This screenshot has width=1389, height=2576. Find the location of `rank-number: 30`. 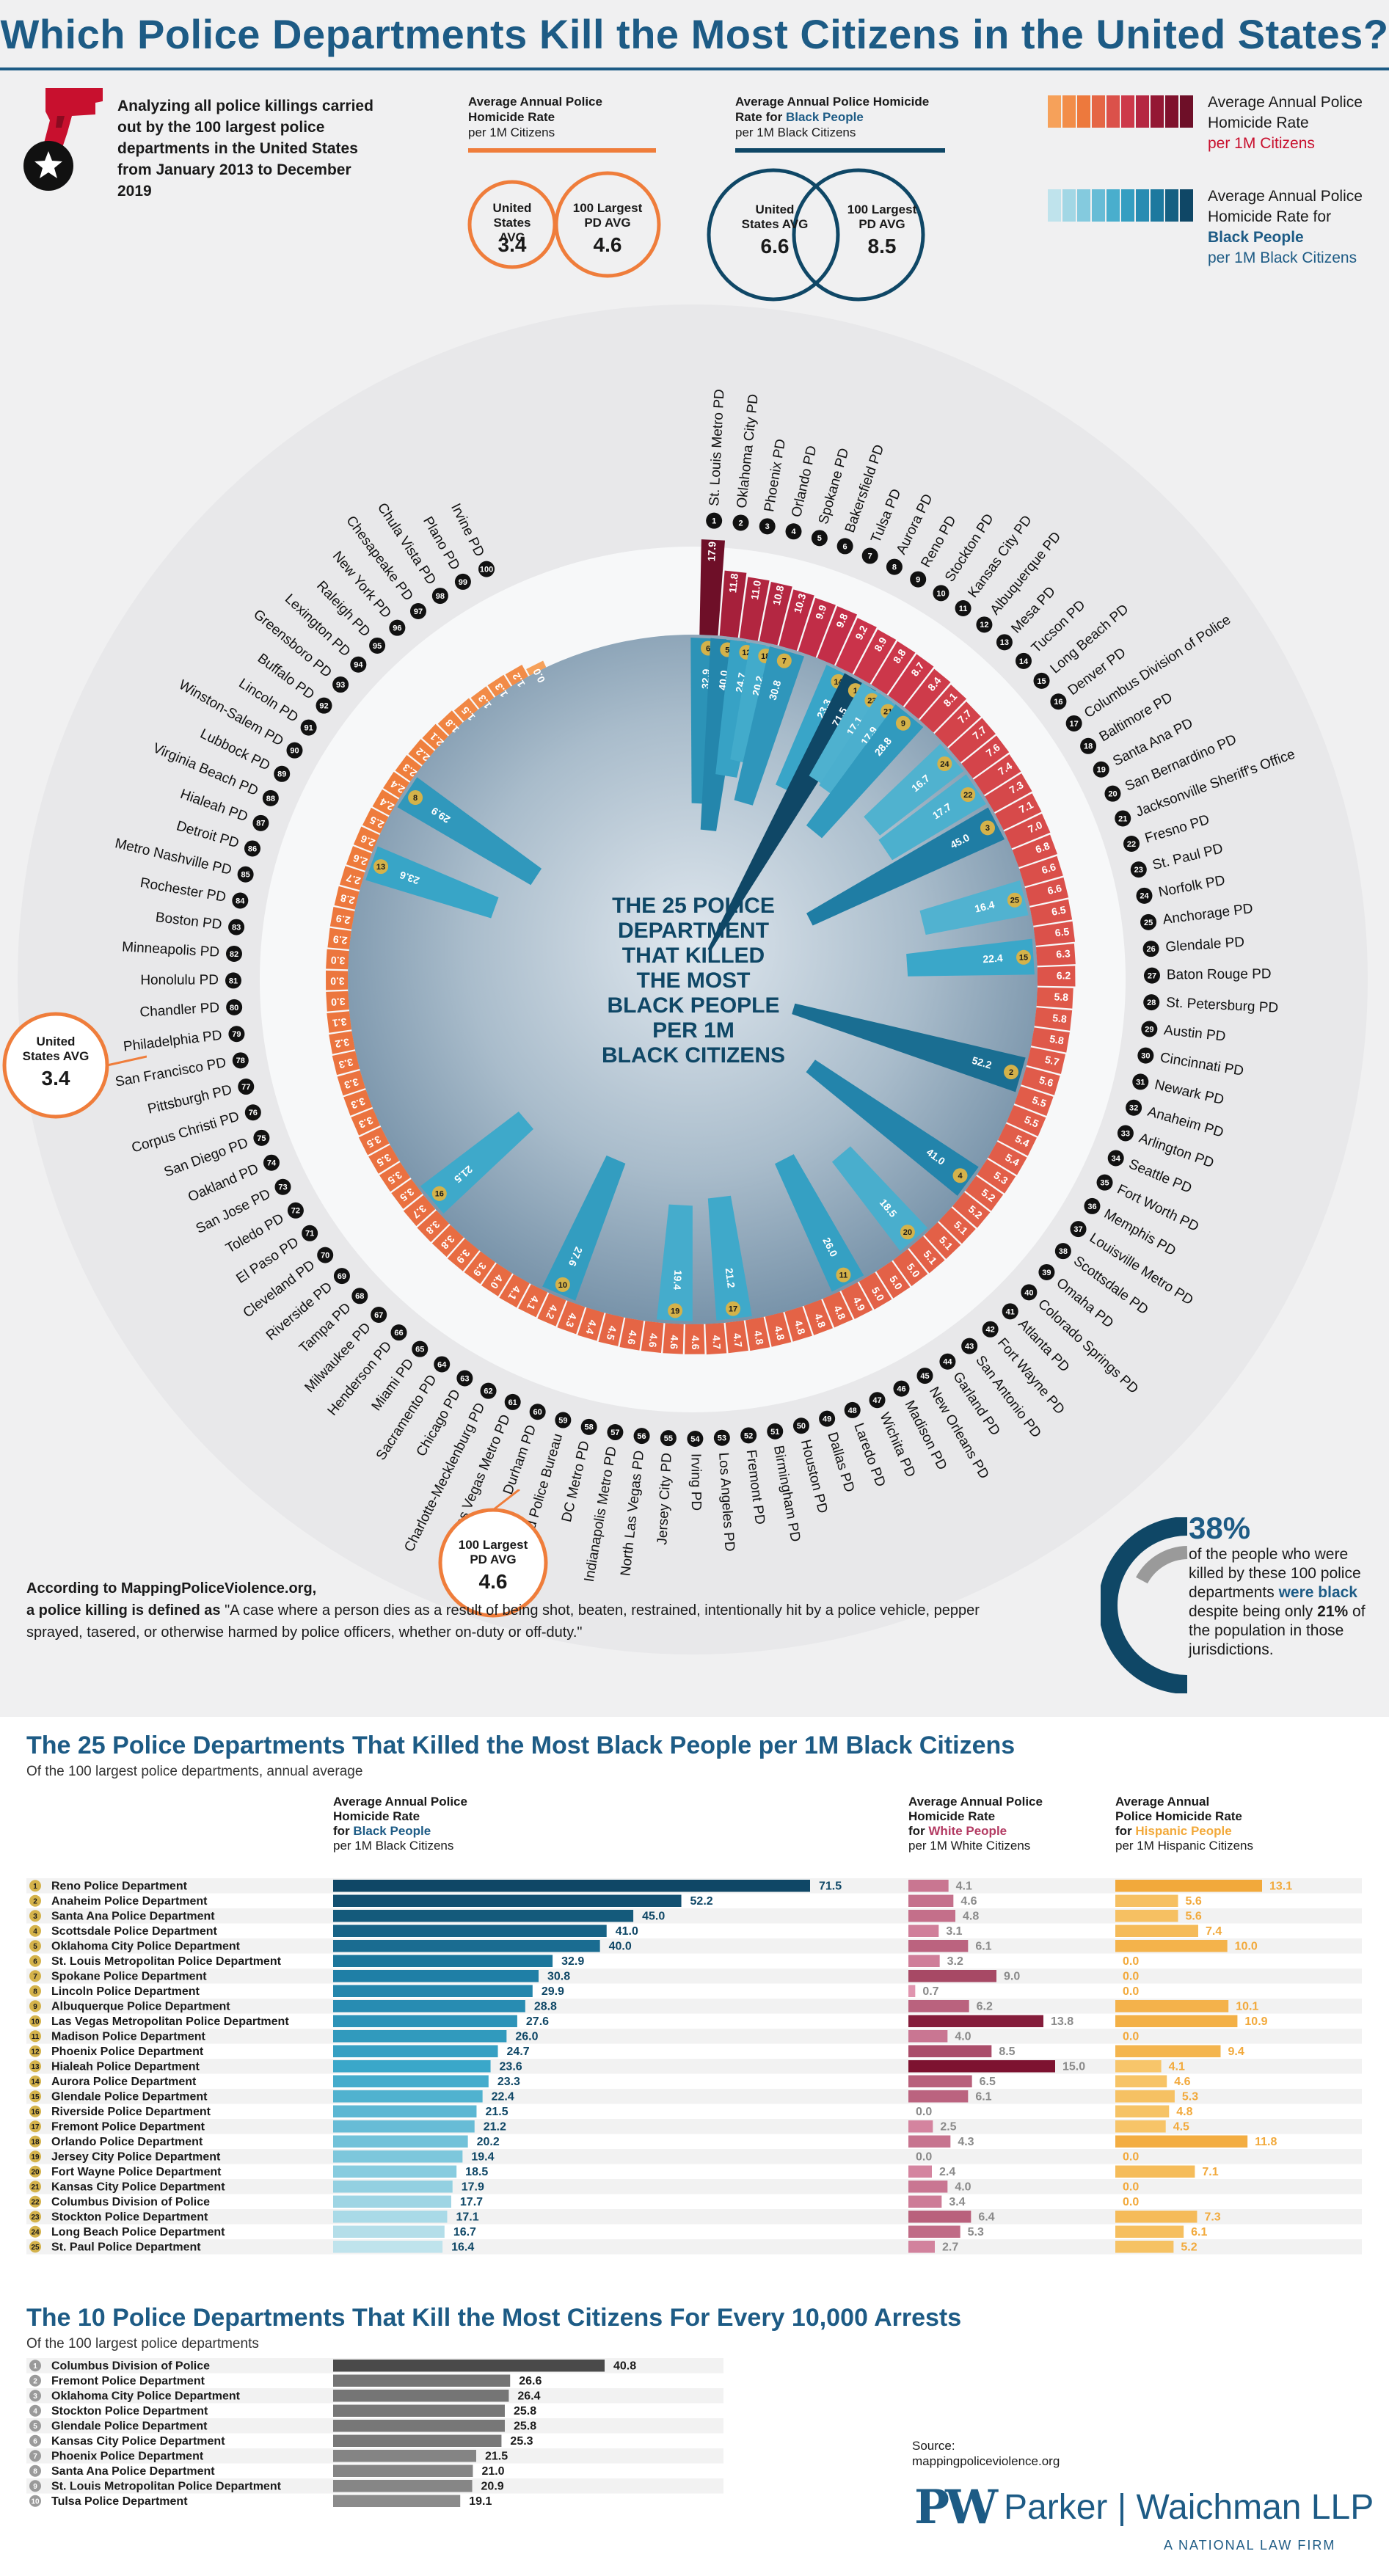

rank-number: 30 is located at coordinates (1145, 1057).